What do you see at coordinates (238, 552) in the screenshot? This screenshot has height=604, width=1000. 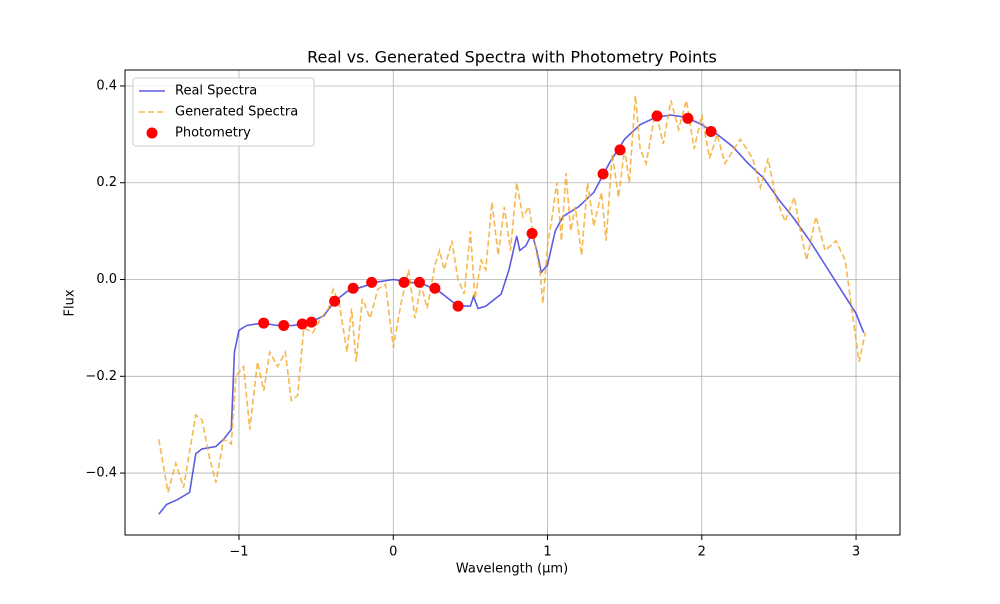 I see `x-tick-label: −1` at bounding box center [238, 552].